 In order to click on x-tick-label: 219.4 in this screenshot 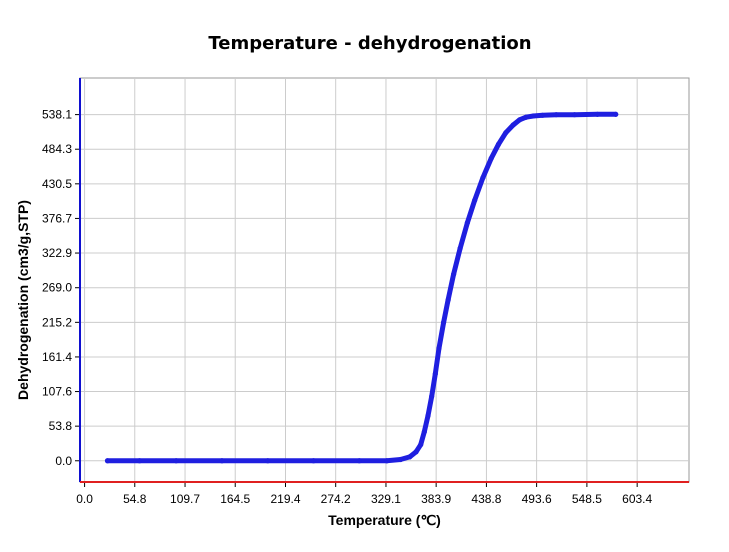, I will do `click(285, 499)`.